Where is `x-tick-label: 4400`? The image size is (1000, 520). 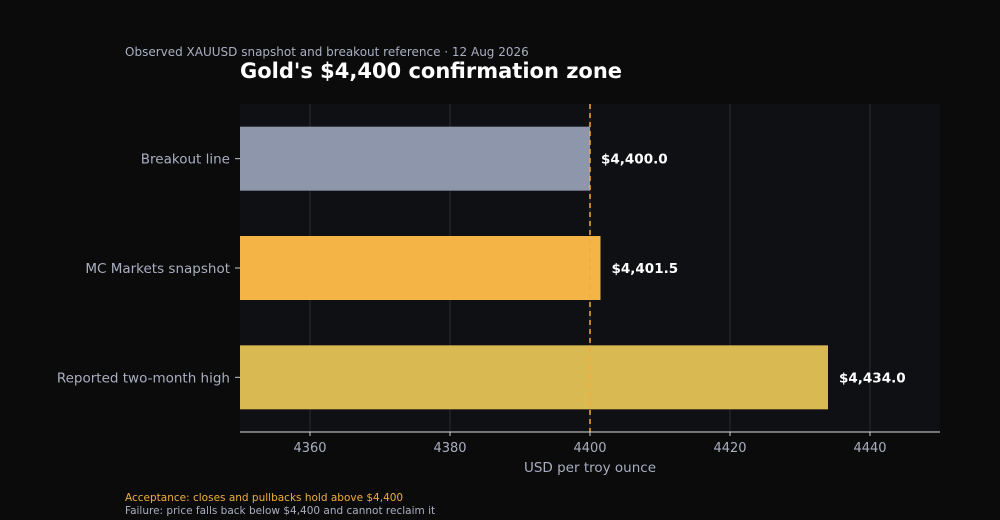 x-tick-label: 4400 is located at coordinates (589, 448).